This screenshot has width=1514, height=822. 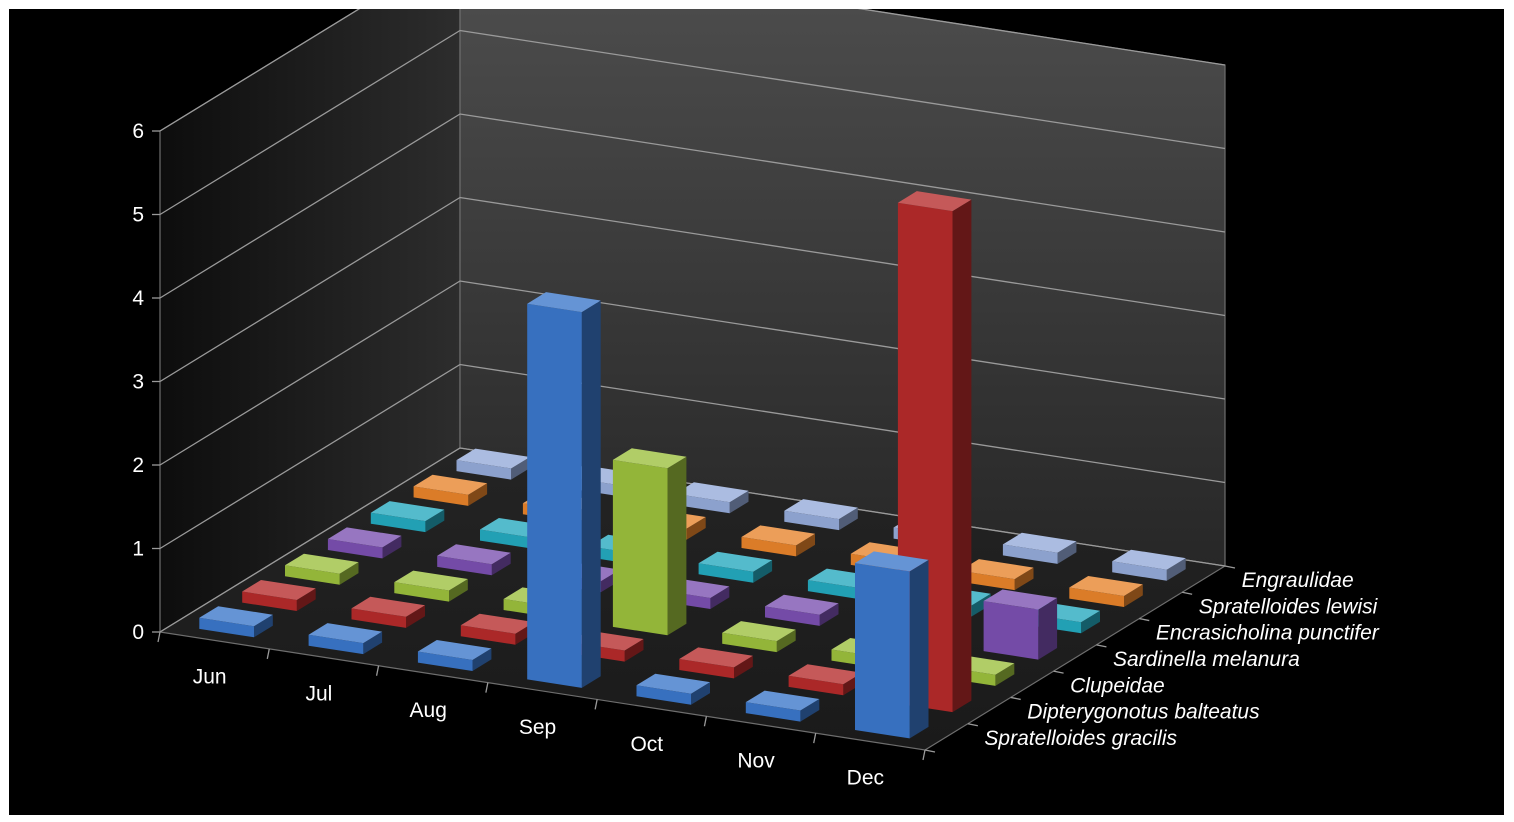 I want to click on series-label-encrasicholina-punctifer: Encrasicholina punctifer, so click(x=1268, y=633).